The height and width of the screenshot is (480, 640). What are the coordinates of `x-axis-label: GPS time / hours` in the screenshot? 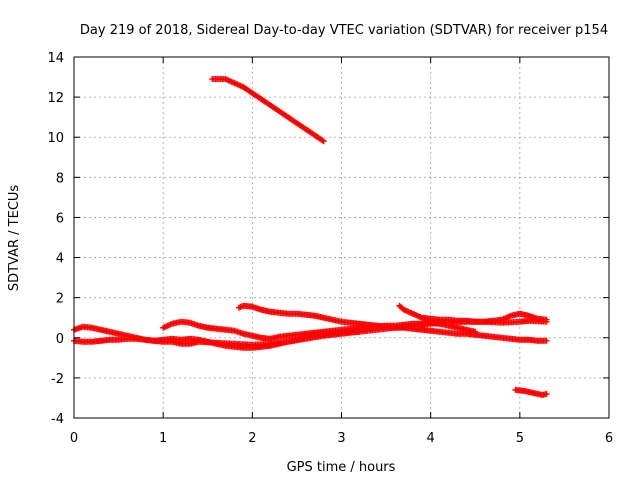 It's located at (341, 467).